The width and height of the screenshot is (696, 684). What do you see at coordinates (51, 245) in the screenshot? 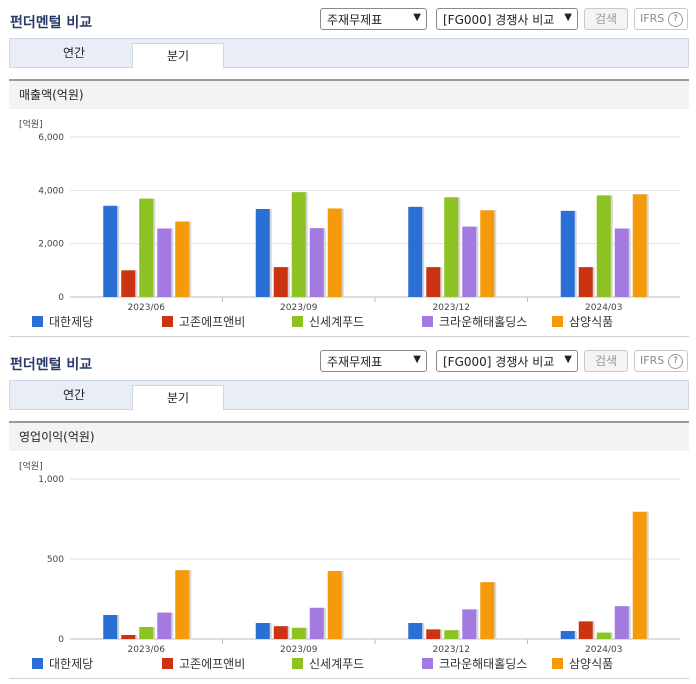
I see `y-tick-label: 2,000` at bounding box center [51, 245].